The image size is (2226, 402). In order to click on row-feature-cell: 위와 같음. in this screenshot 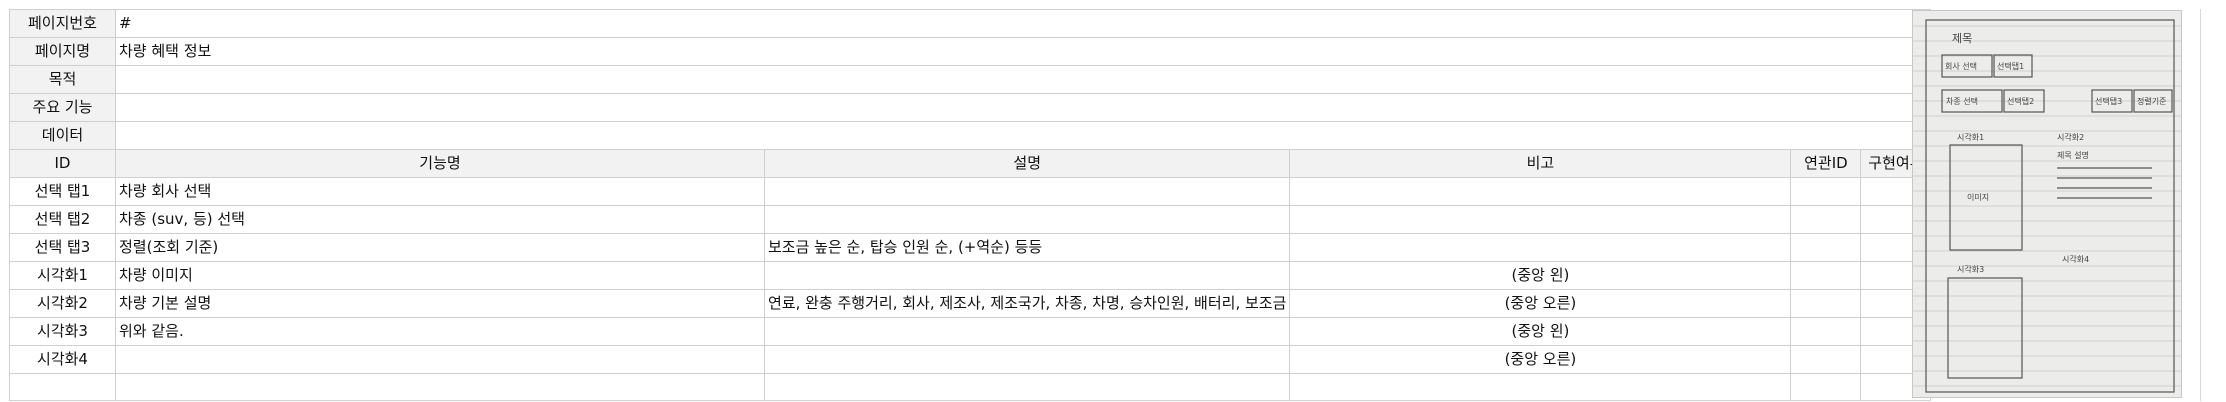, I will do `click(440, 331)`.